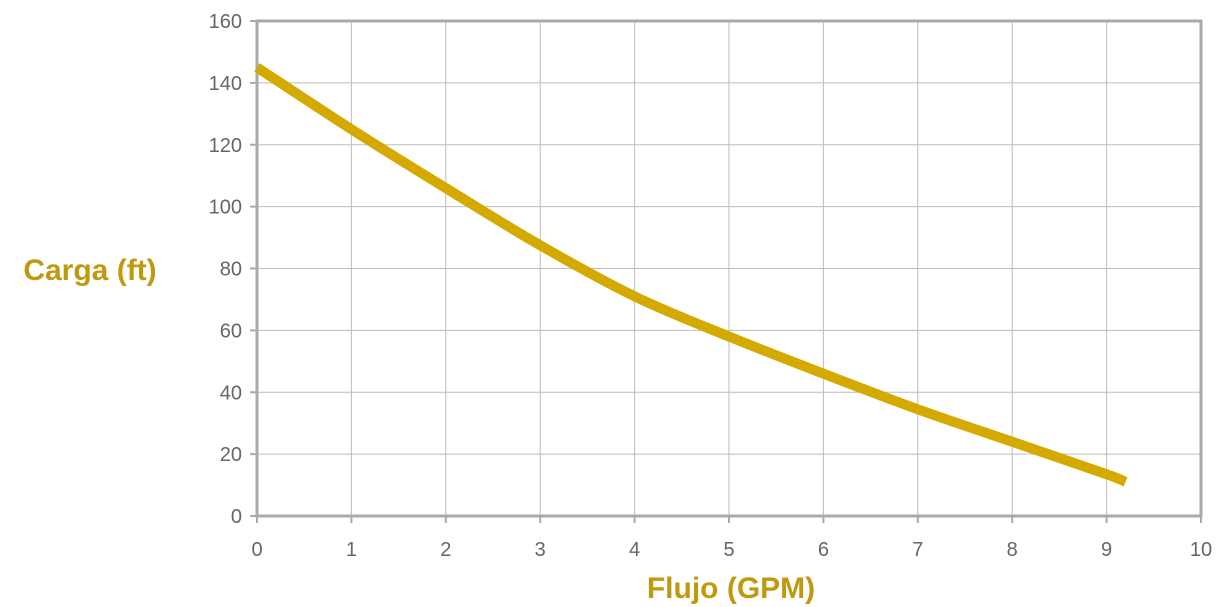  I want to click on x-tick-label: 1, so click(351, 550).